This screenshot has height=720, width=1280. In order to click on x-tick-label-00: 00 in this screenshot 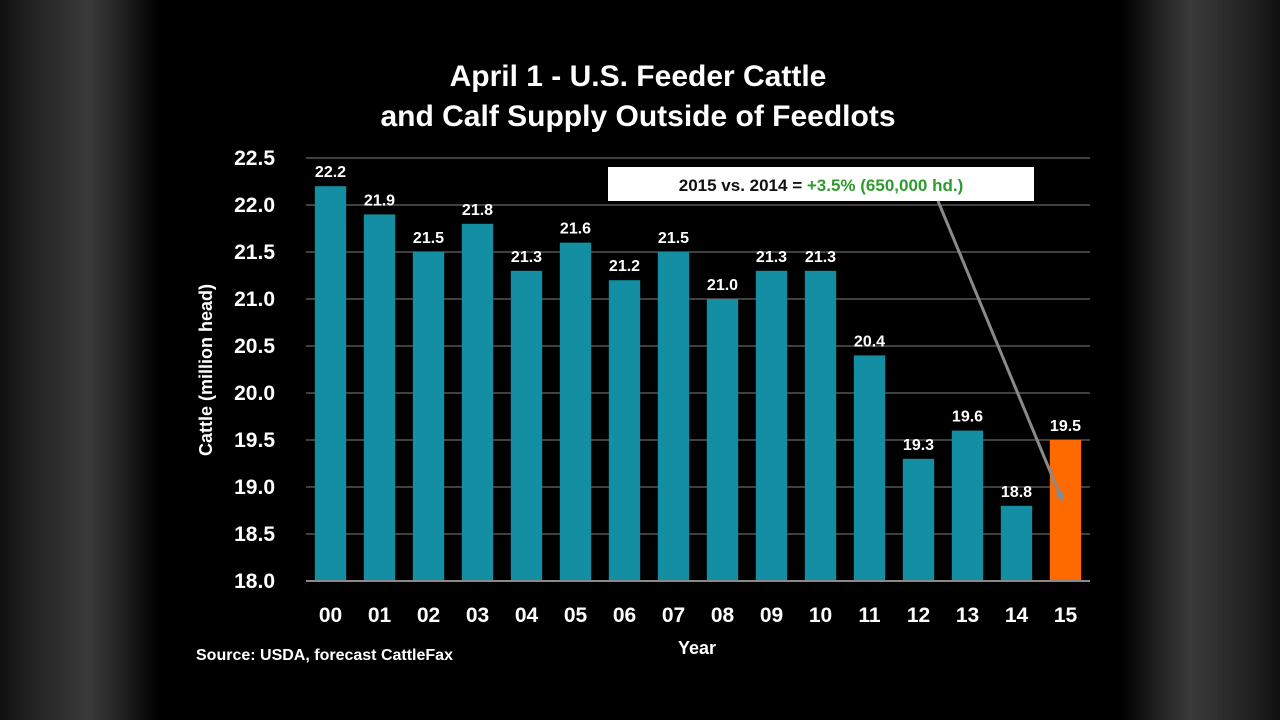, I will do `click(330, 615)`.